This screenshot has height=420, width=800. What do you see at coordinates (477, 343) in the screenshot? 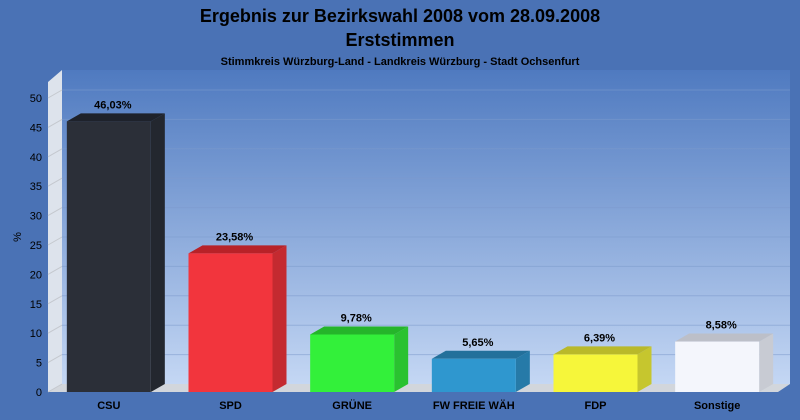
I see `data-label: 5,65%` at bounding box center [477, 343].